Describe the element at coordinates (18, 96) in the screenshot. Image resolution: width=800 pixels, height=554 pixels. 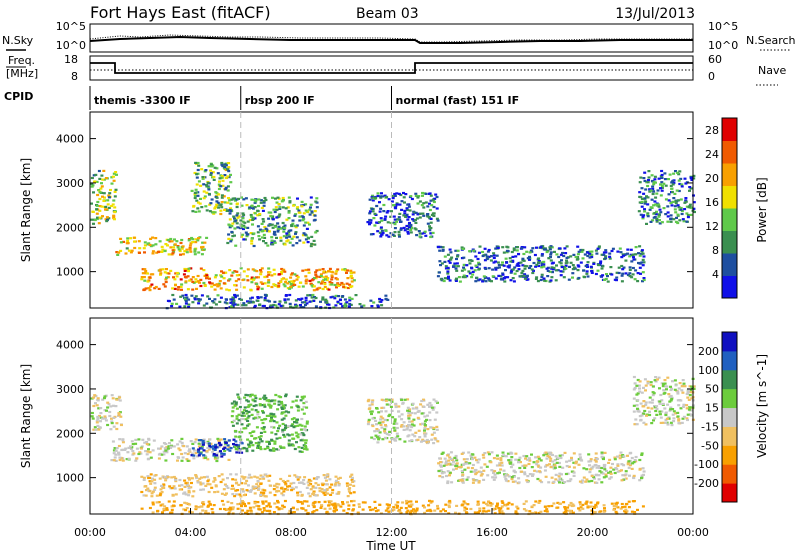
I see `cpid-label: CPID` at that location.